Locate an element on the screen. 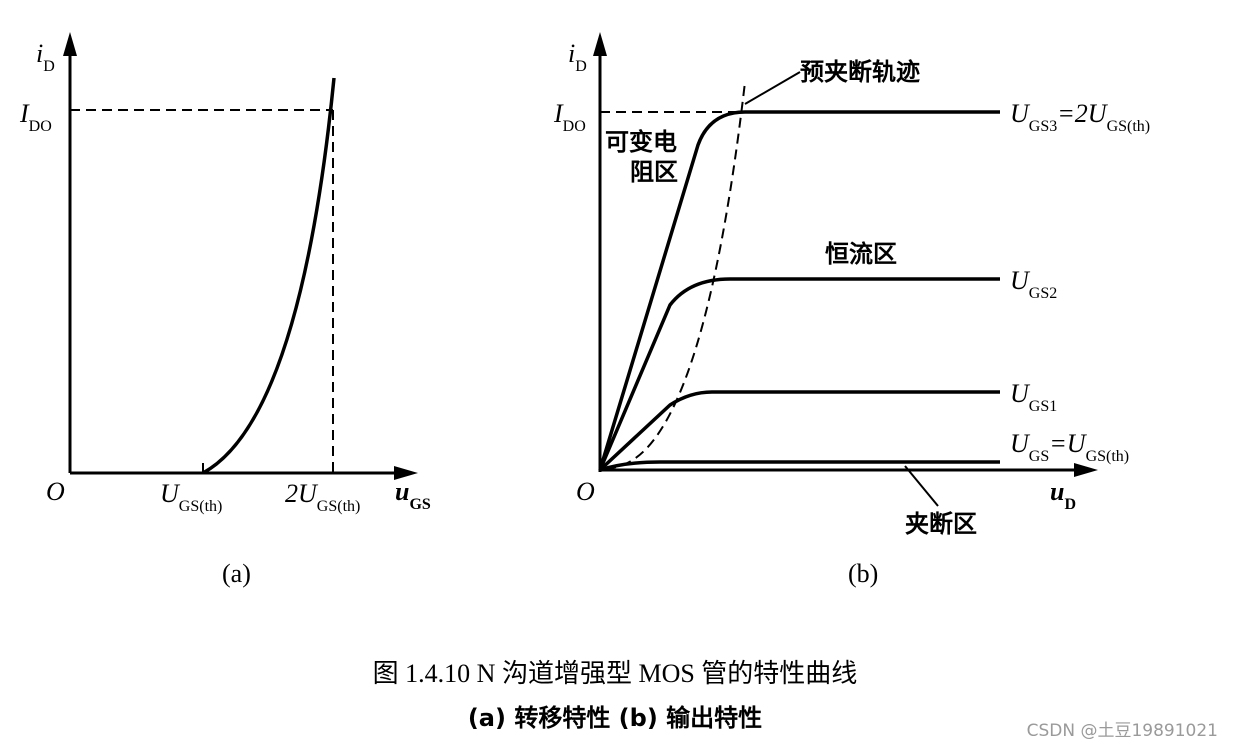 This screenshot has width=1233, height=746. panel-caption: (b) is located at coordinates (863, 573).